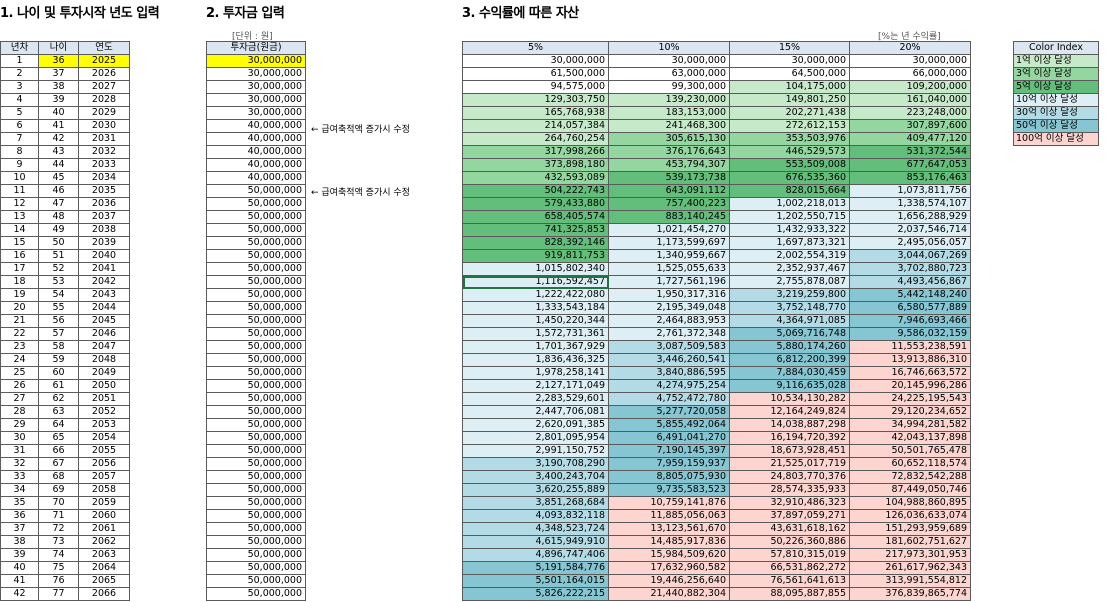 Image resolution: width=1108 pixels, height=602 pixels. What do you see at coordinates (104, 204) in the screenshot?
I see `year-cell: 2036` at bounding box center [104, 204].